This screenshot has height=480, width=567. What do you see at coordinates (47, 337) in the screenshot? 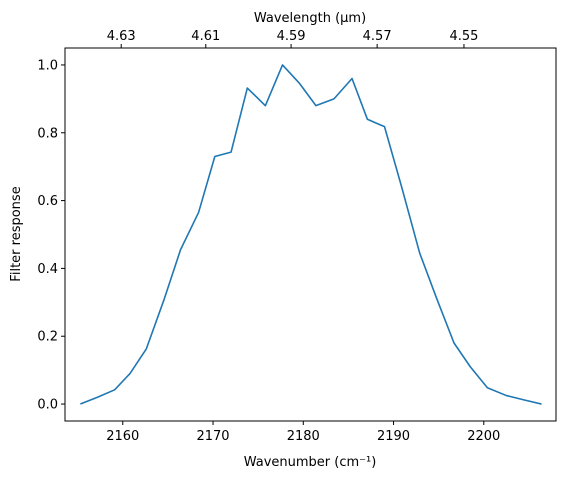
I see `y-tick-label: 0.2` at bounding box center [47, 337].